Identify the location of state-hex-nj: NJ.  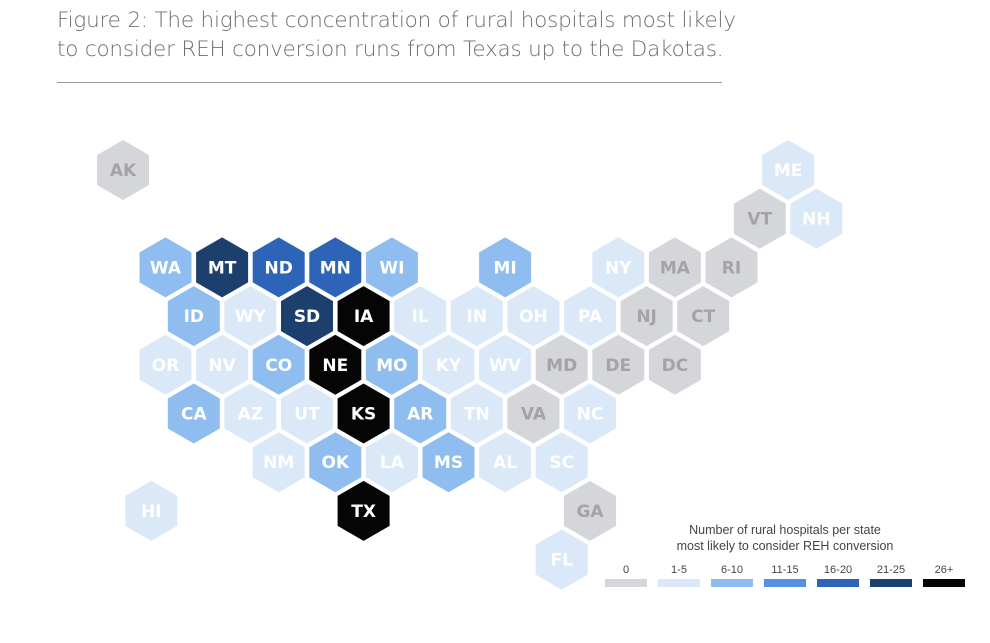
(646, 316).